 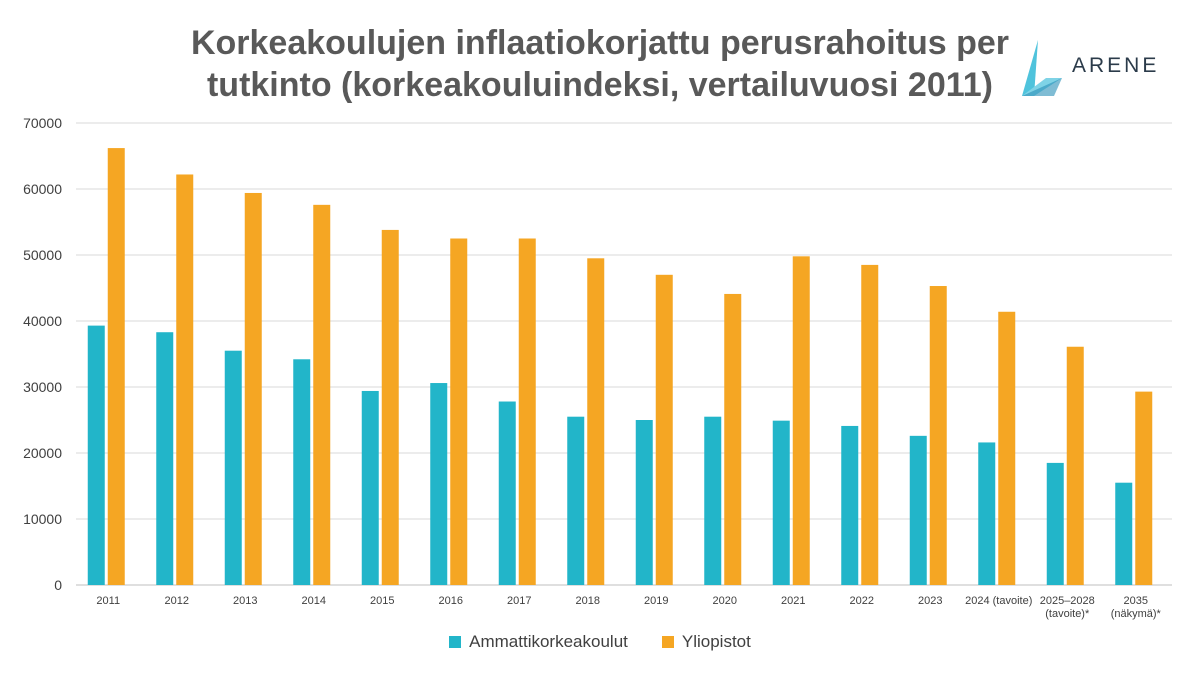 What do you see at coordinates (667, 642) in the screenshot?
I see `legend-swatch-yliopisto` at bounding box center [667, 642].